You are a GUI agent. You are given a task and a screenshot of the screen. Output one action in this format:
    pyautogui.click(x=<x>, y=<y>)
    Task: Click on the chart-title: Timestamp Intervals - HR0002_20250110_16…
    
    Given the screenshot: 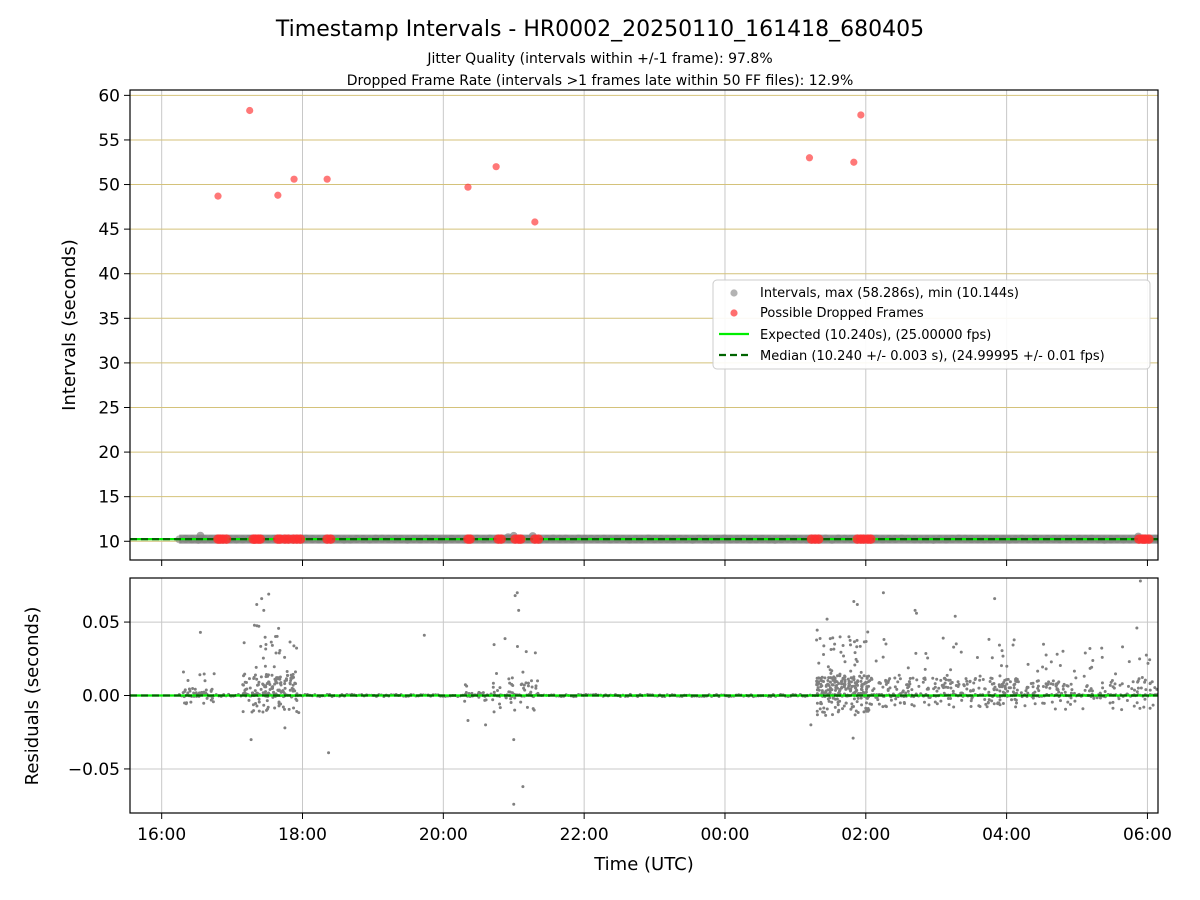 What is the action you would take?
    pyautogui.click(x=599, y=29)
    